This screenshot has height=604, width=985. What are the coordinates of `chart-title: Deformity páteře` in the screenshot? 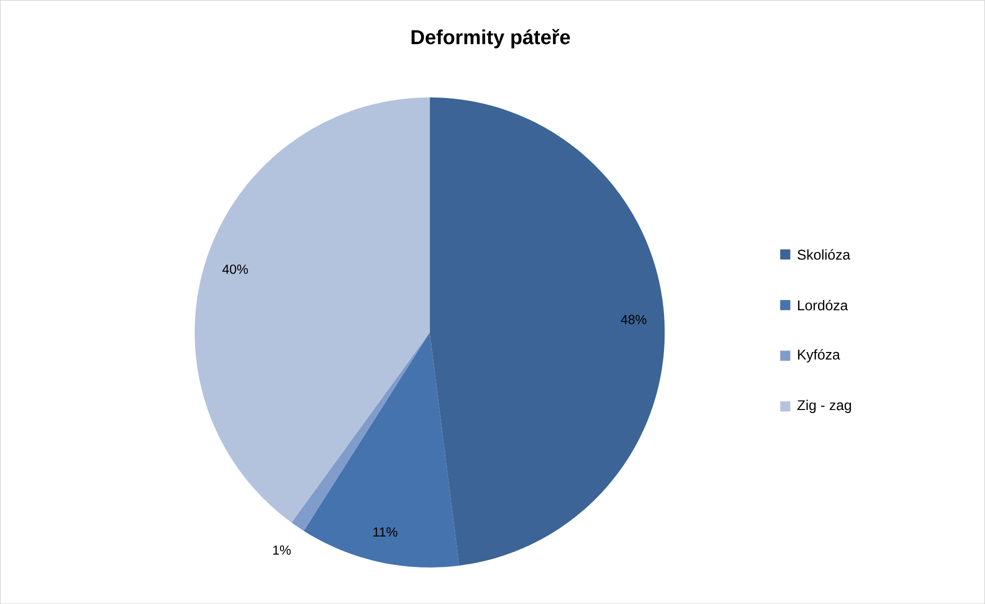 It's located at (491, 38).